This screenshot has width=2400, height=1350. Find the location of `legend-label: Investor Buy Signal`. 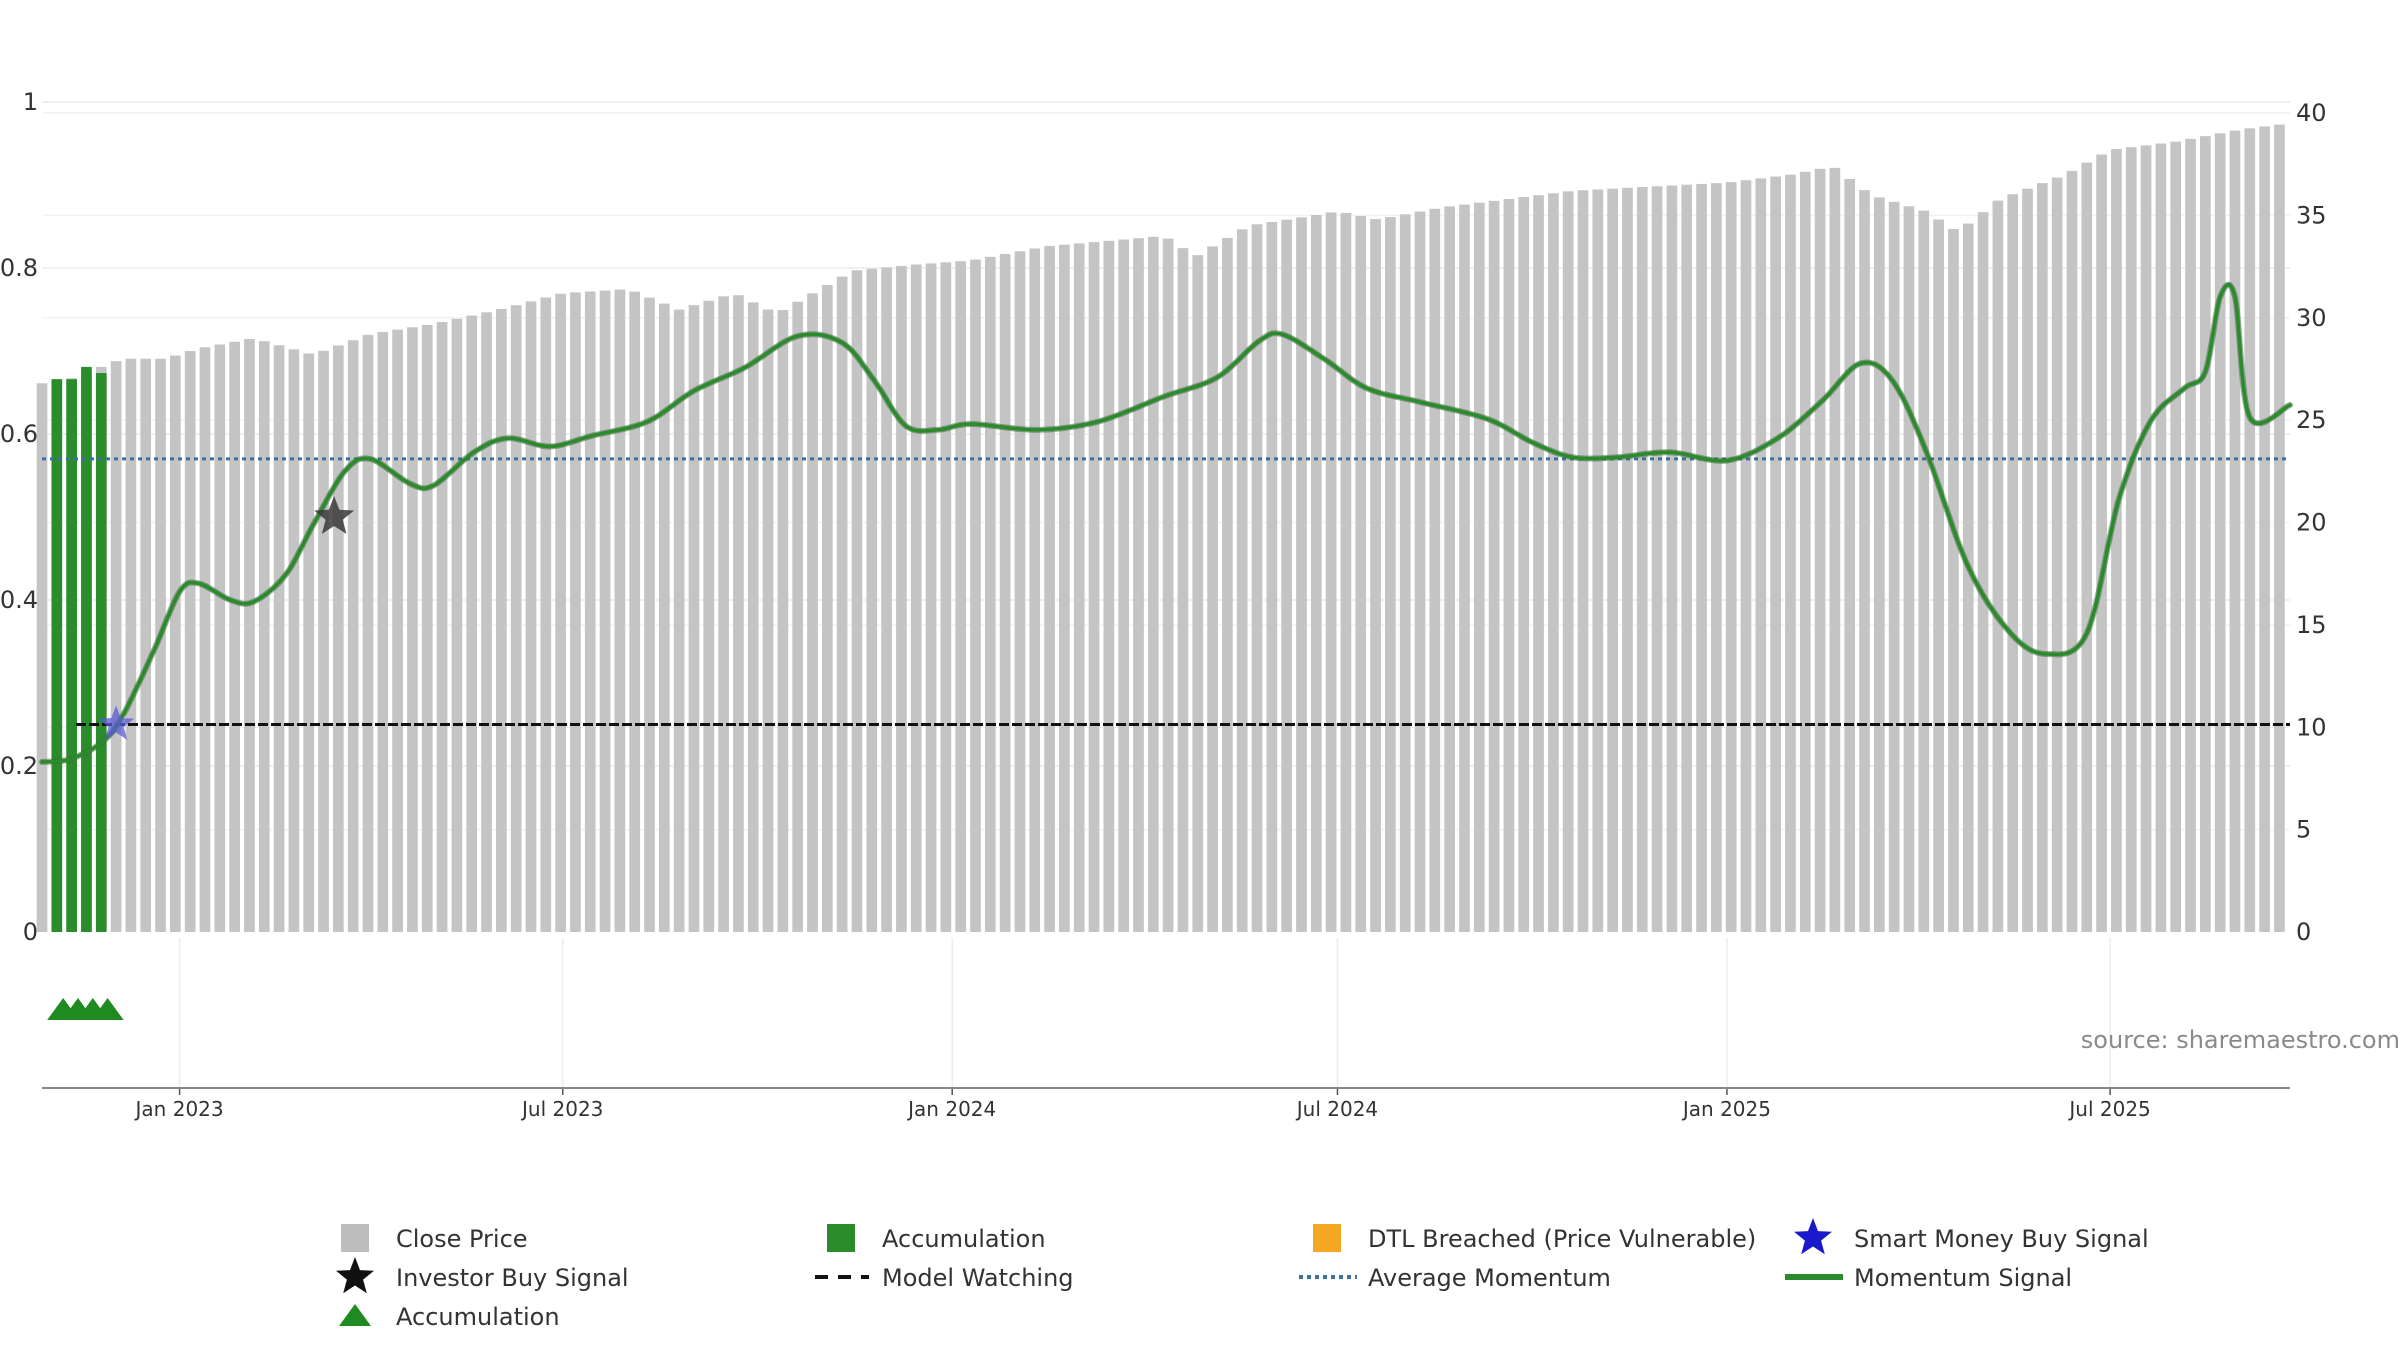

legend-label: Investor Buy Signal is located at coordinates (512, 1278).